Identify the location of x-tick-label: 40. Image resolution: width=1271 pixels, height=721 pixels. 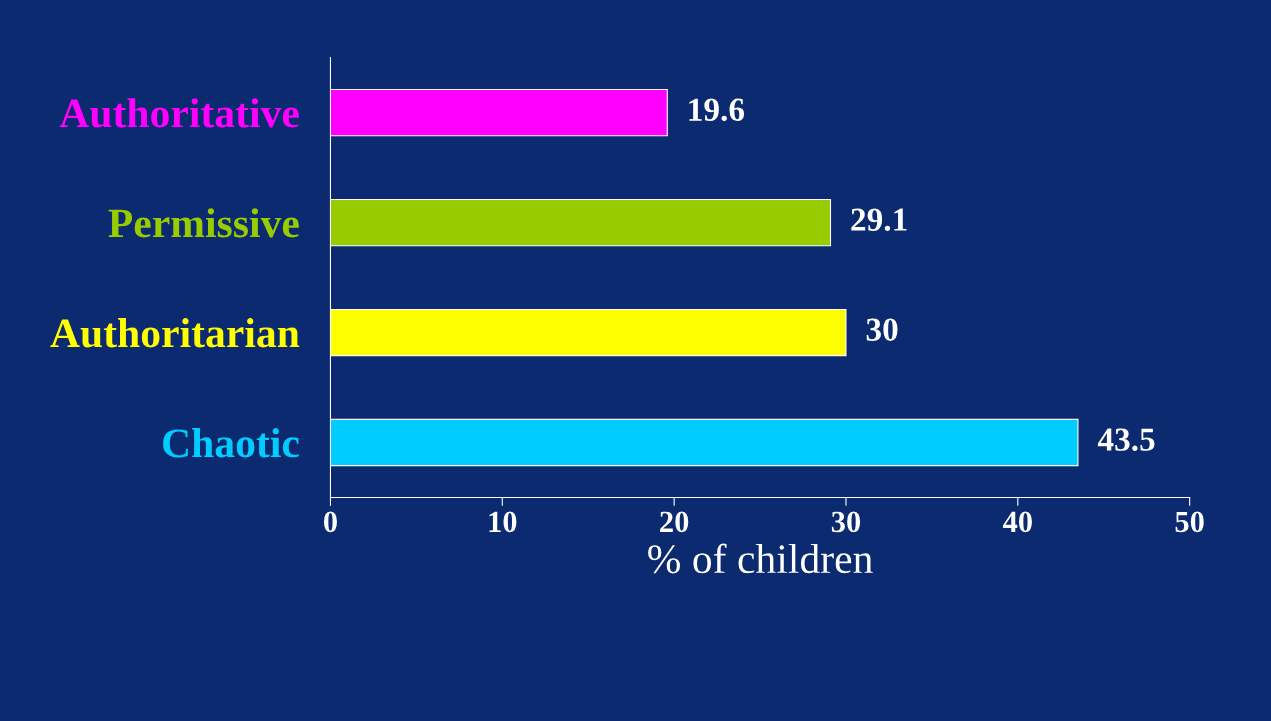
(1017, 522).